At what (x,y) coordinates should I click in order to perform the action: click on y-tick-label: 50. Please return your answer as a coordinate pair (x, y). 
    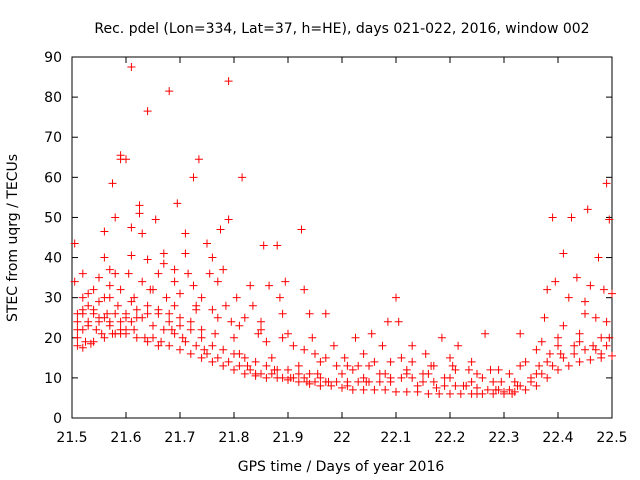
    Looking at the image, I should click on (53, 218).